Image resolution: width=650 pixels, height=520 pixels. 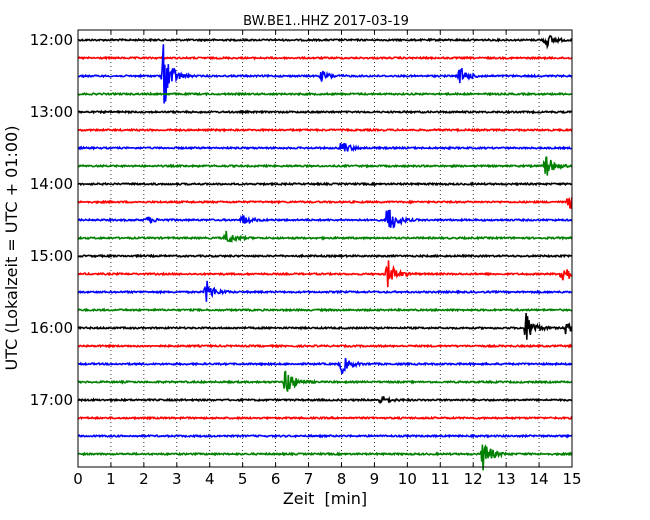 I want to click on x-tick-label: 2, so click(x=144, y=479).